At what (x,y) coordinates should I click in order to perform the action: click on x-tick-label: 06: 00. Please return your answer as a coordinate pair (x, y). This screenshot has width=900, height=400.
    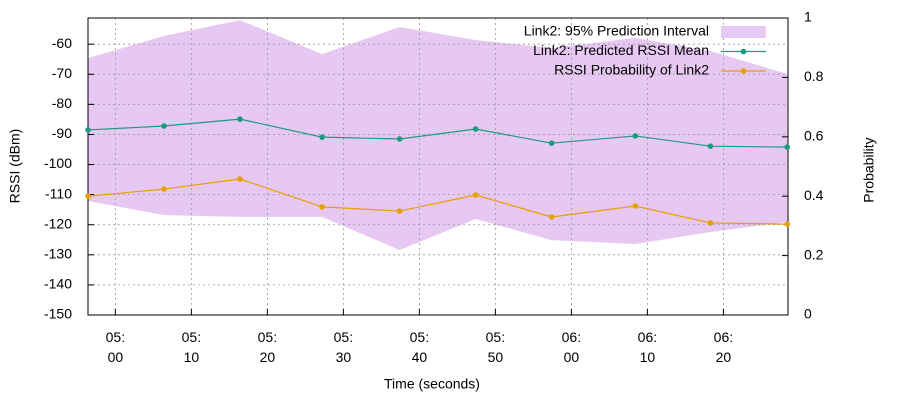
    Looking at the image, I should click on (571, 347).